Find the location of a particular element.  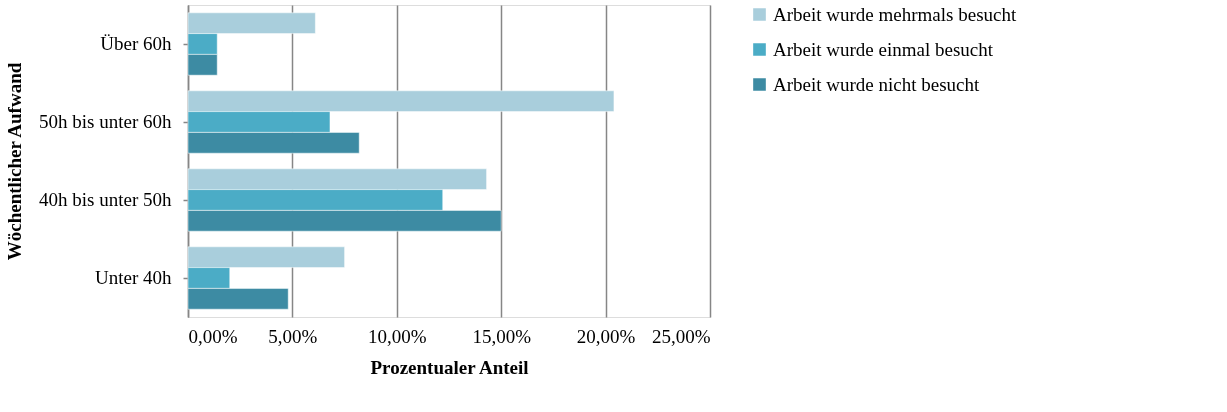

x-tick-label: 15,00% is located at coordinates (502, 336).